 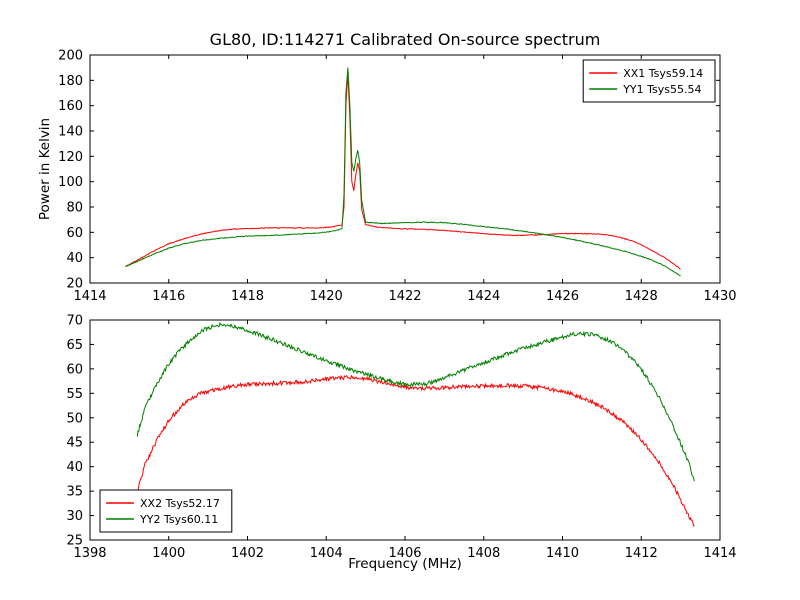 I want to click on x-tick-label: 1416, so click(x=168, y=296).